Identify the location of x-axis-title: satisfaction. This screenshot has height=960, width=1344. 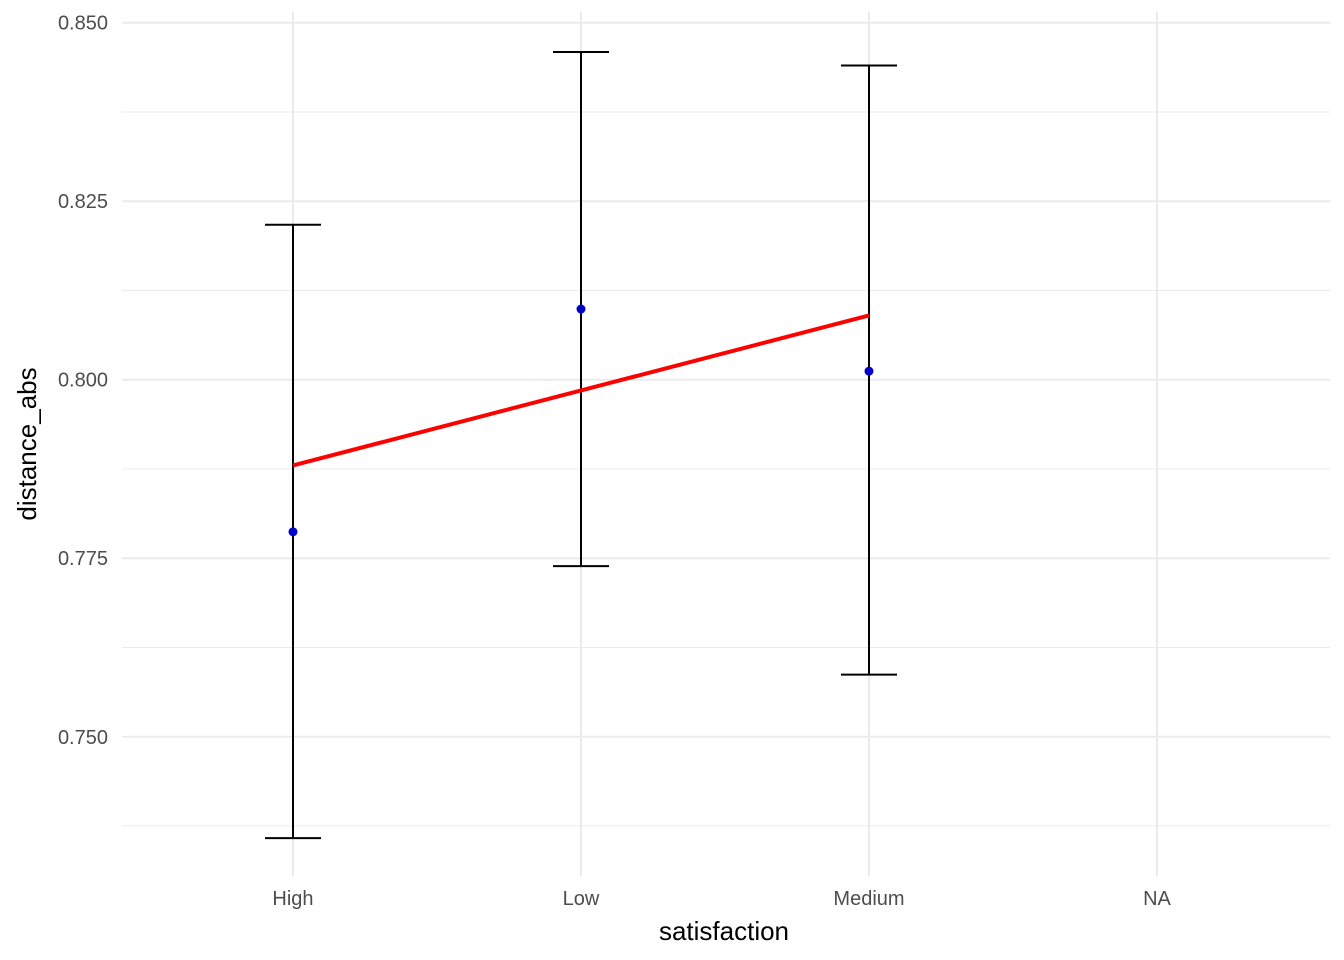
(724, 931).